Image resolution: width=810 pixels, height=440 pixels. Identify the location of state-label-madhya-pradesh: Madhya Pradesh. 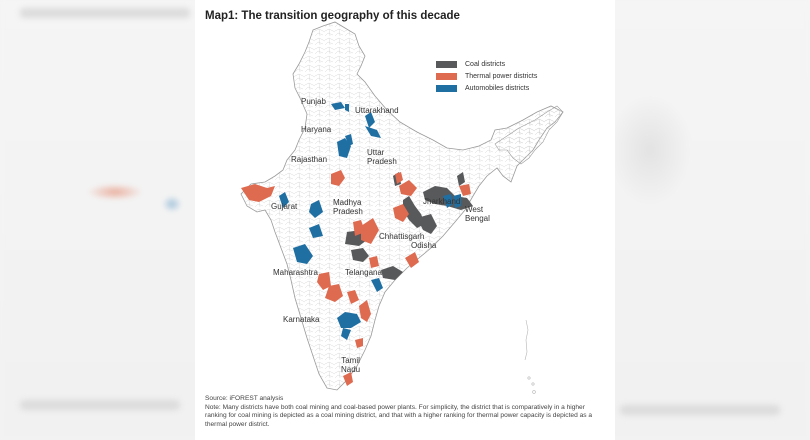
(348, 207).